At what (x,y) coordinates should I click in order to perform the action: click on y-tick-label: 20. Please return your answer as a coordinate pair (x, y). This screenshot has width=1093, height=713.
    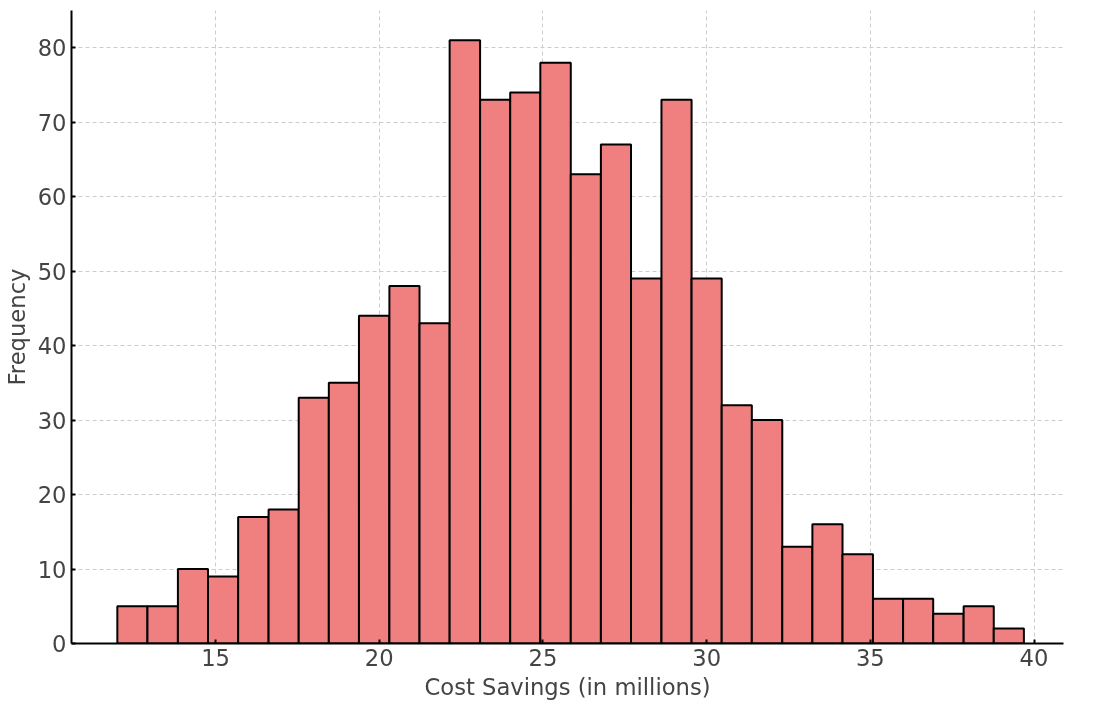
    Looking at the image, I should click on (52, 495).